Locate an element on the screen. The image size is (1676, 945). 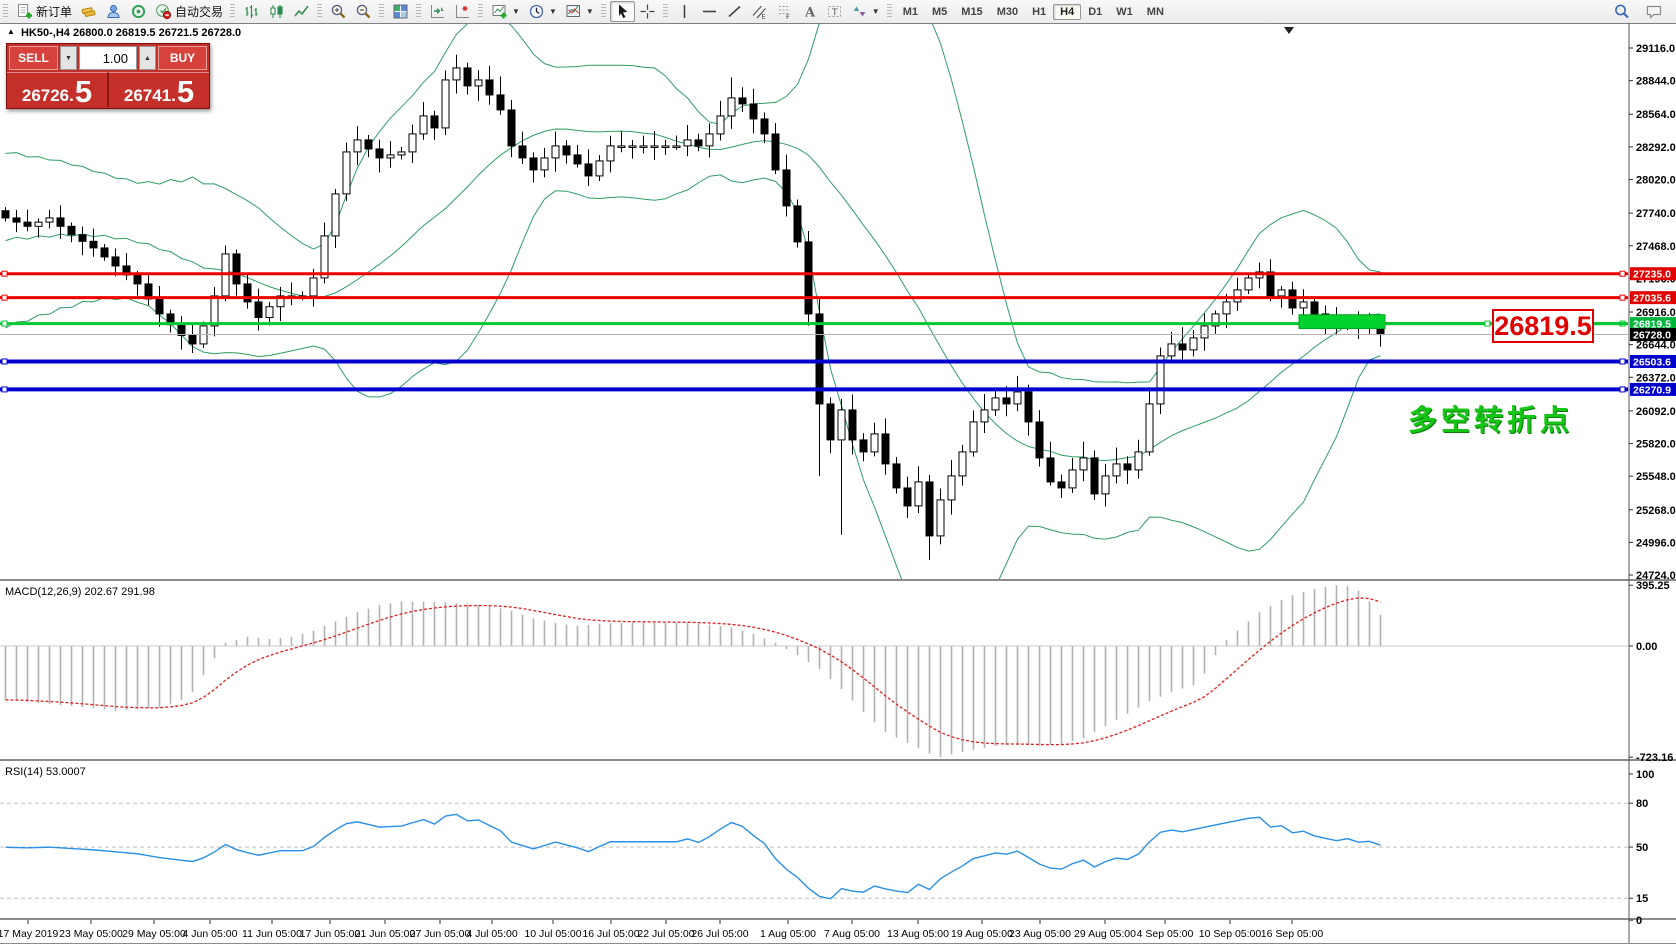
signal-ring-icon is located at coordinates (138, 11).